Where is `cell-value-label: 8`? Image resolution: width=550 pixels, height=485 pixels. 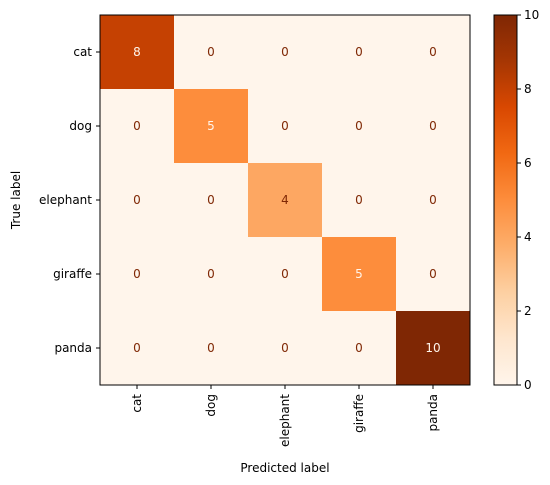
cell-value-label: 8 is located at coordinates (137, 52).